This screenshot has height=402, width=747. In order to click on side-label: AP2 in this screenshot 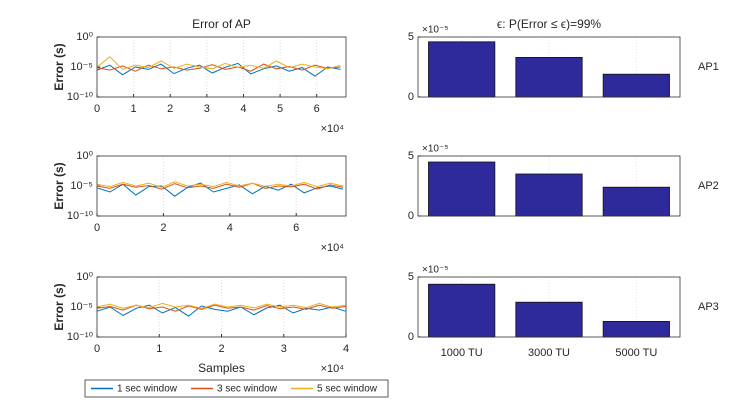, I will do `click(708, 186)`.